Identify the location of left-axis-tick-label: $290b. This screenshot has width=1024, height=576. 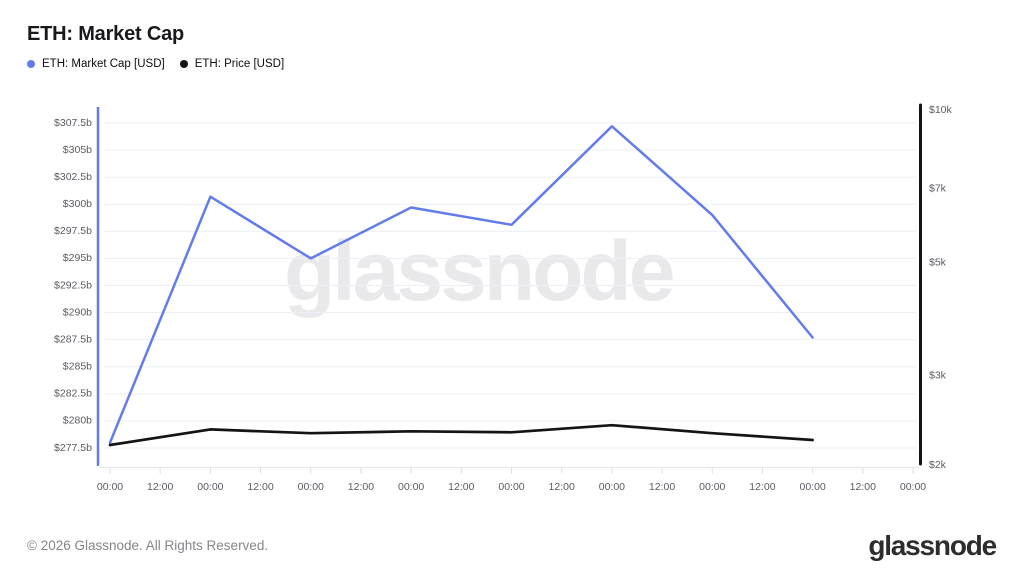
(77, 312).